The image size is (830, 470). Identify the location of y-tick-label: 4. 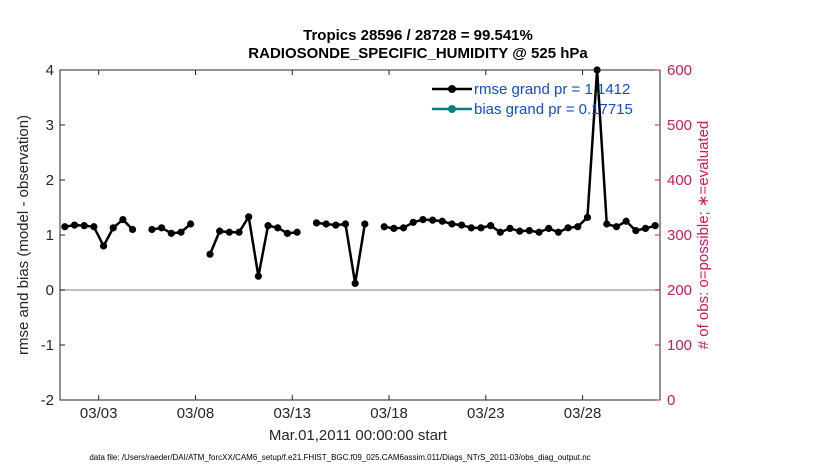
(50, 70).